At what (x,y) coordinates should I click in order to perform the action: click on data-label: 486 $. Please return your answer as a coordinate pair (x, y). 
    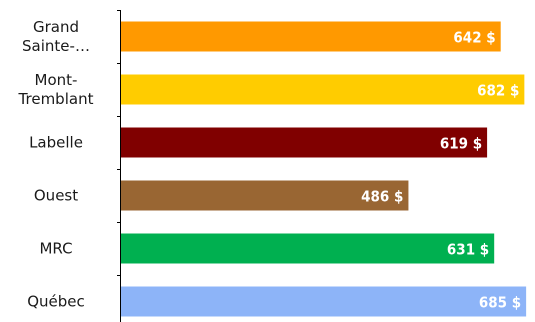
    Looking at the image, I should click on (382, 197).